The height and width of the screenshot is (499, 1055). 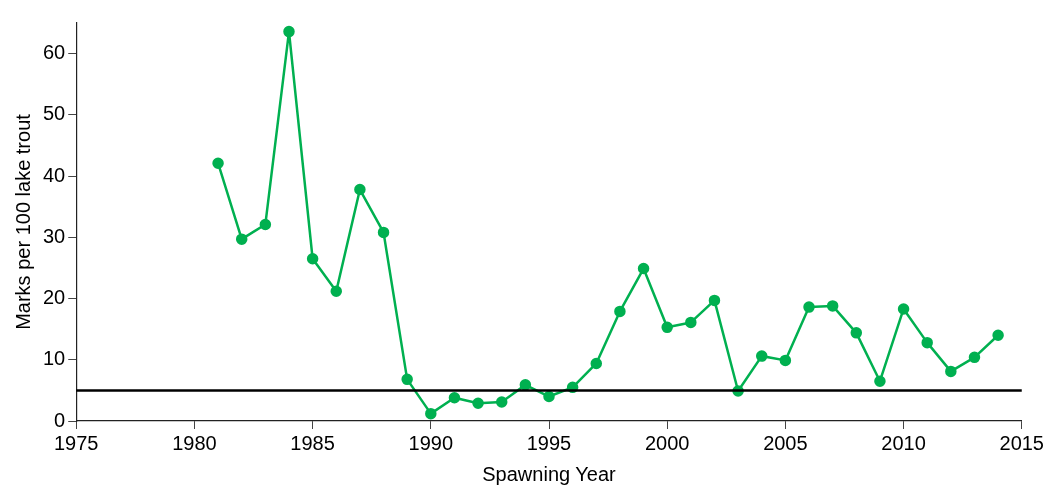 I want to click on x-tick-label: 2010, so click(x=903, y=442).